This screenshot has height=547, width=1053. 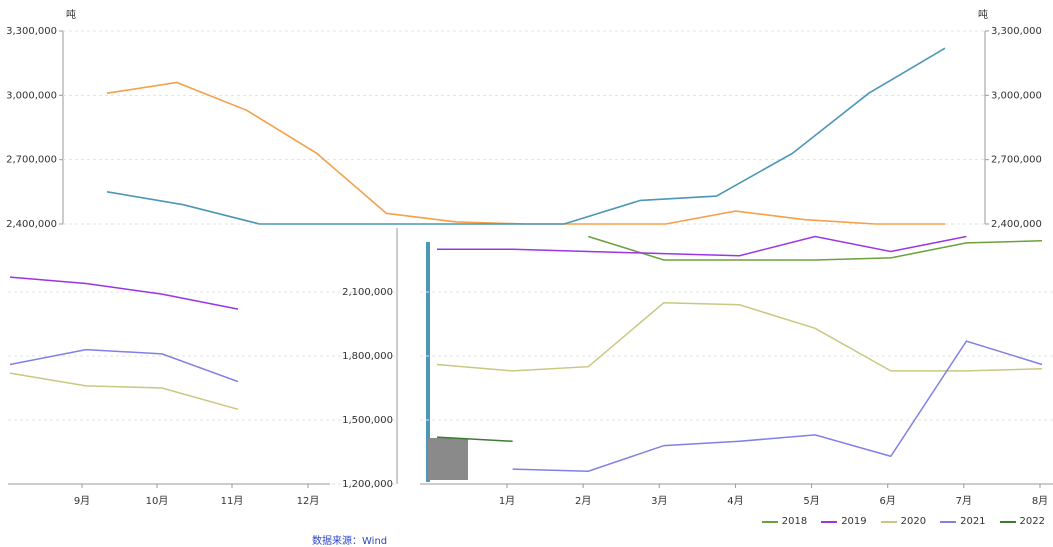 What do you see at coordinates (71, 14) in the screenshot?
I see `y-unit-left: 吨` at bounding box center [71, 14].